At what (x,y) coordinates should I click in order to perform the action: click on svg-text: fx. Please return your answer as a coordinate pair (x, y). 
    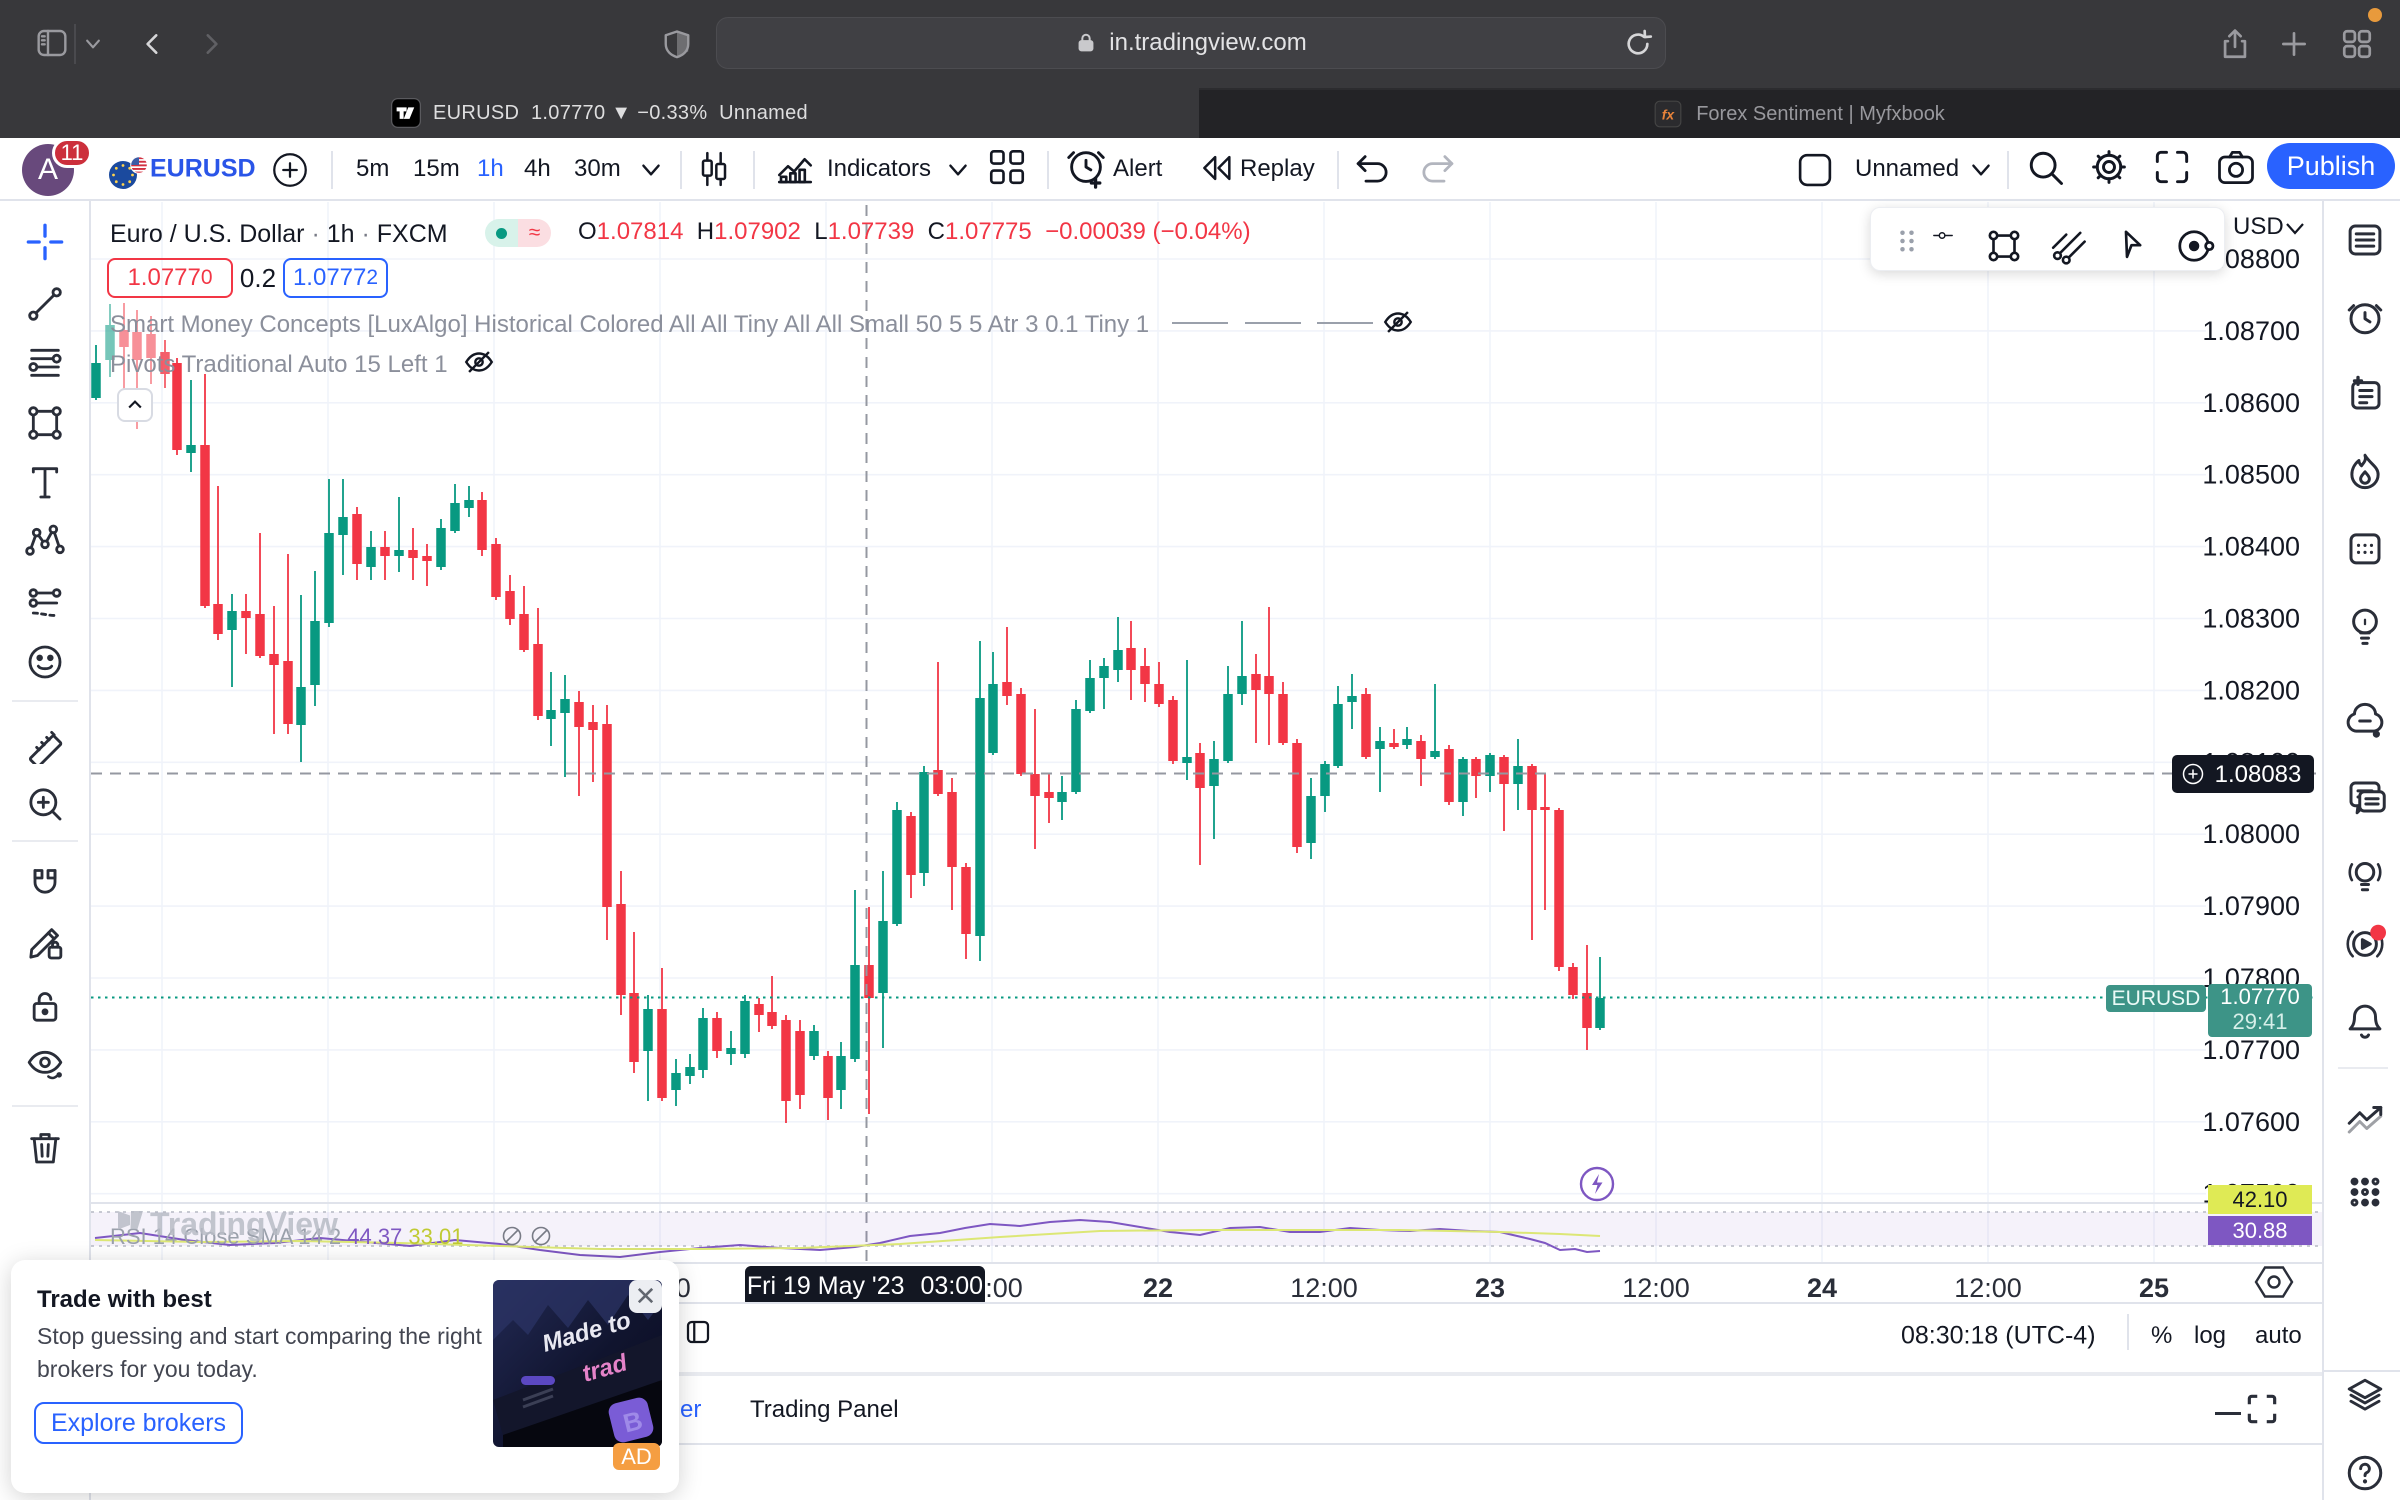
    Looking at the image, I should click on (1669, 114).